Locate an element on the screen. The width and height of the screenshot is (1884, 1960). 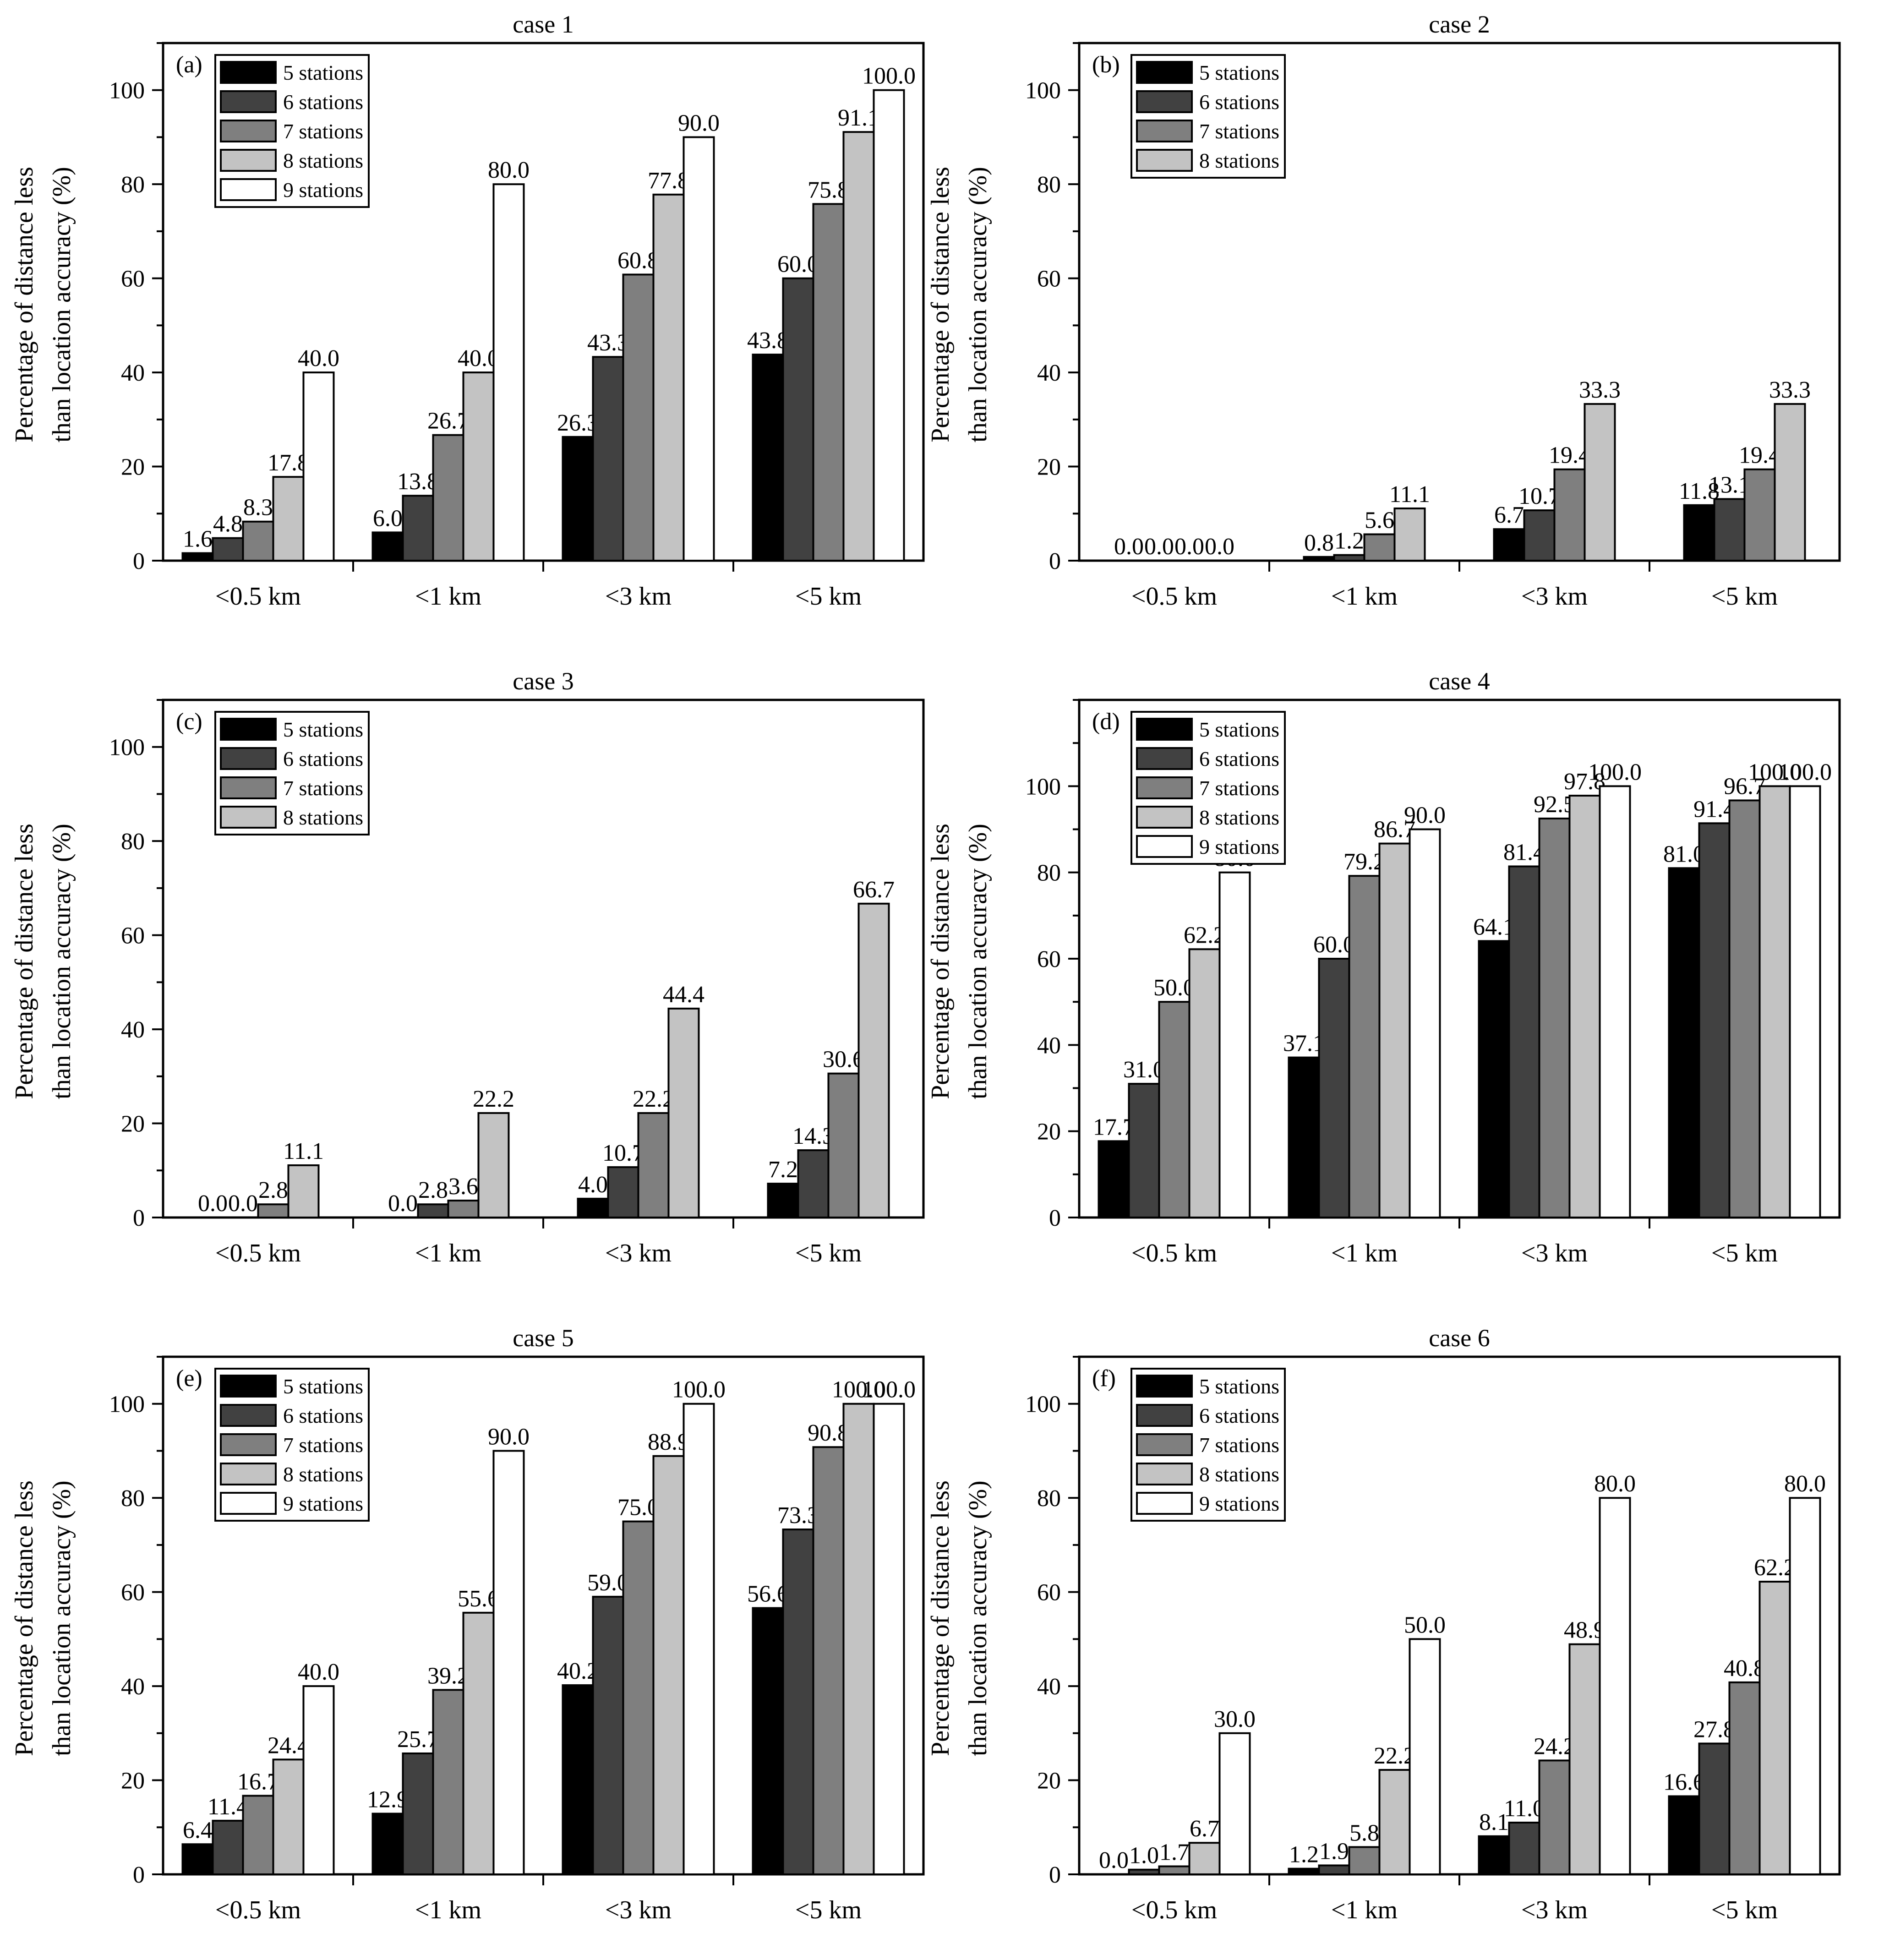
bar-9-stations-5-km is located at coordinates (1805, 1686).